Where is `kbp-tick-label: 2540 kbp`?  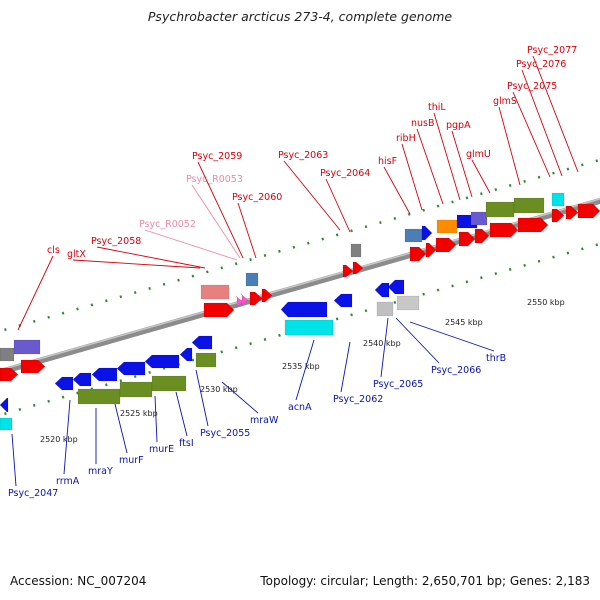 kbp-tick-label: 2540 kbp is located at coordinates (382, 343).